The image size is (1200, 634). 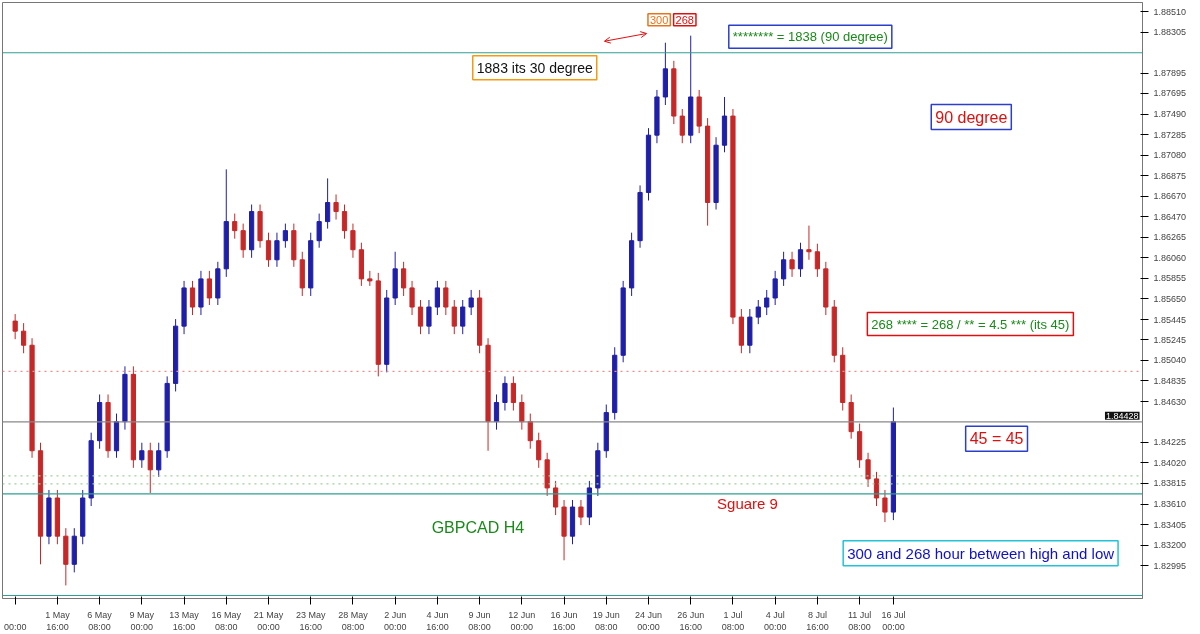 I want to click on x-tick-label: 16 Jul 00:00, so click(x=893, y=620).